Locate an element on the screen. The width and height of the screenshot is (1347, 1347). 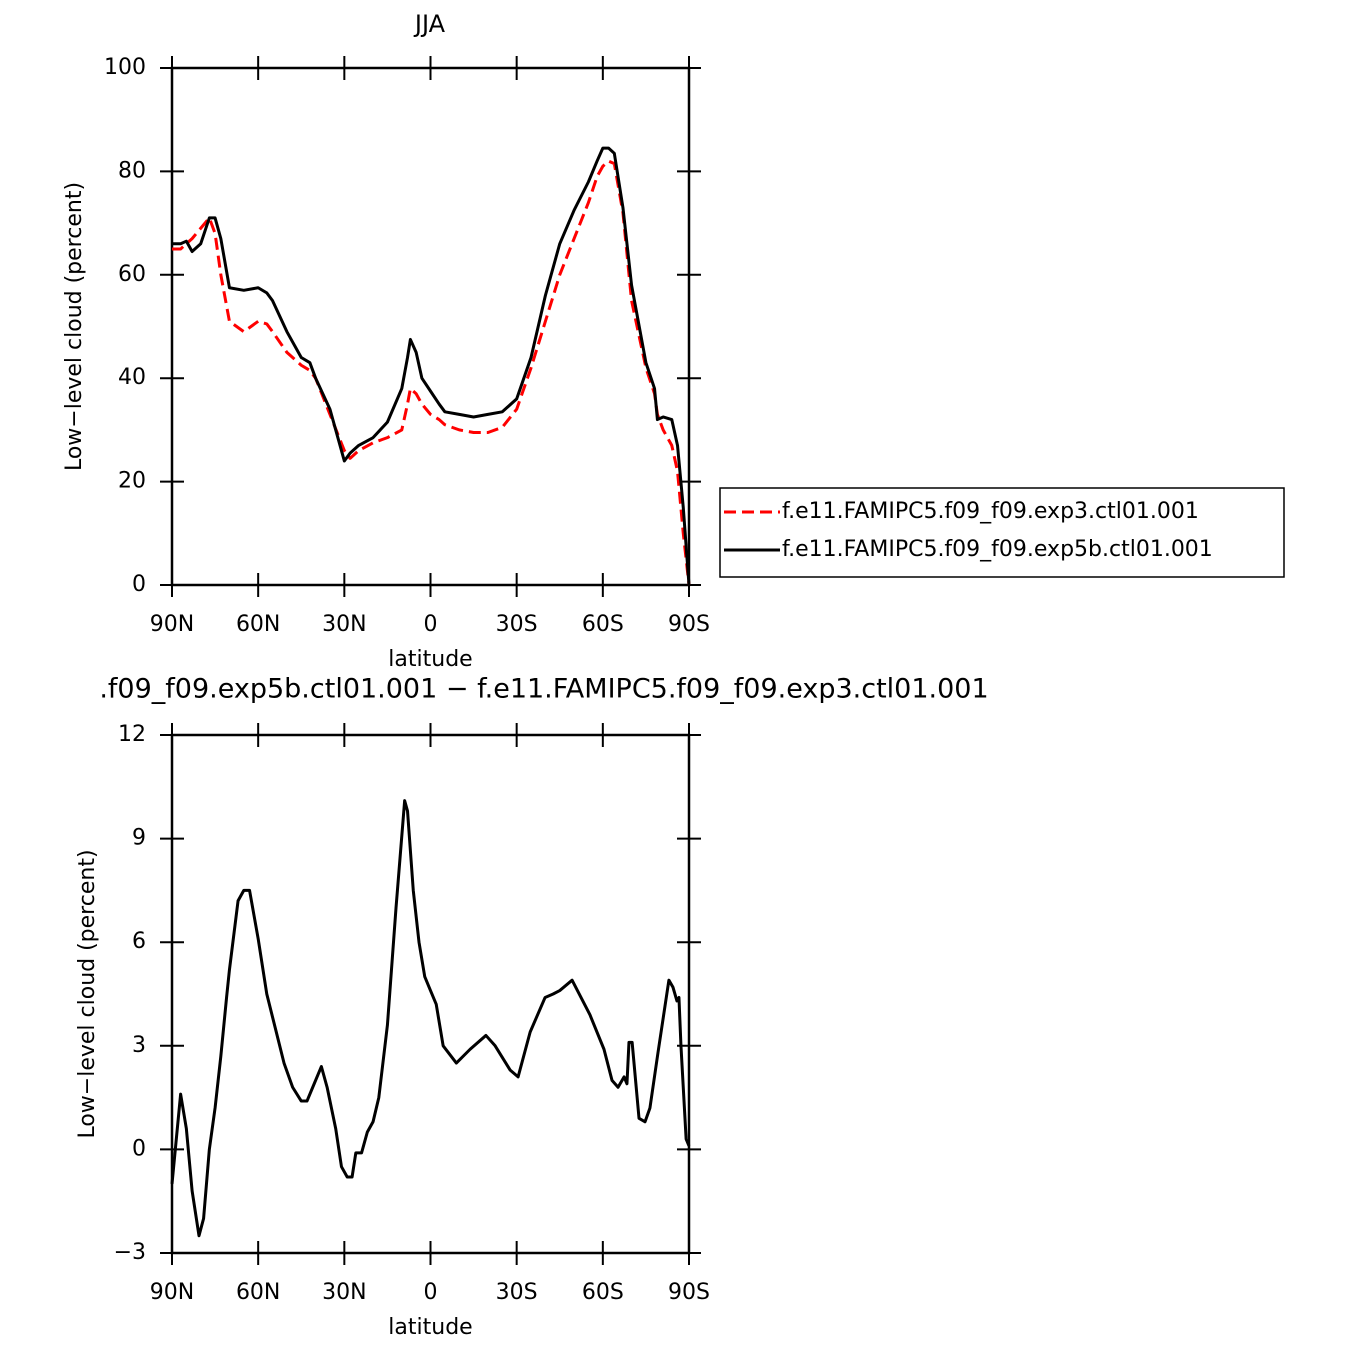
y-tick-label: 40 is located at coordinates (132, 377).